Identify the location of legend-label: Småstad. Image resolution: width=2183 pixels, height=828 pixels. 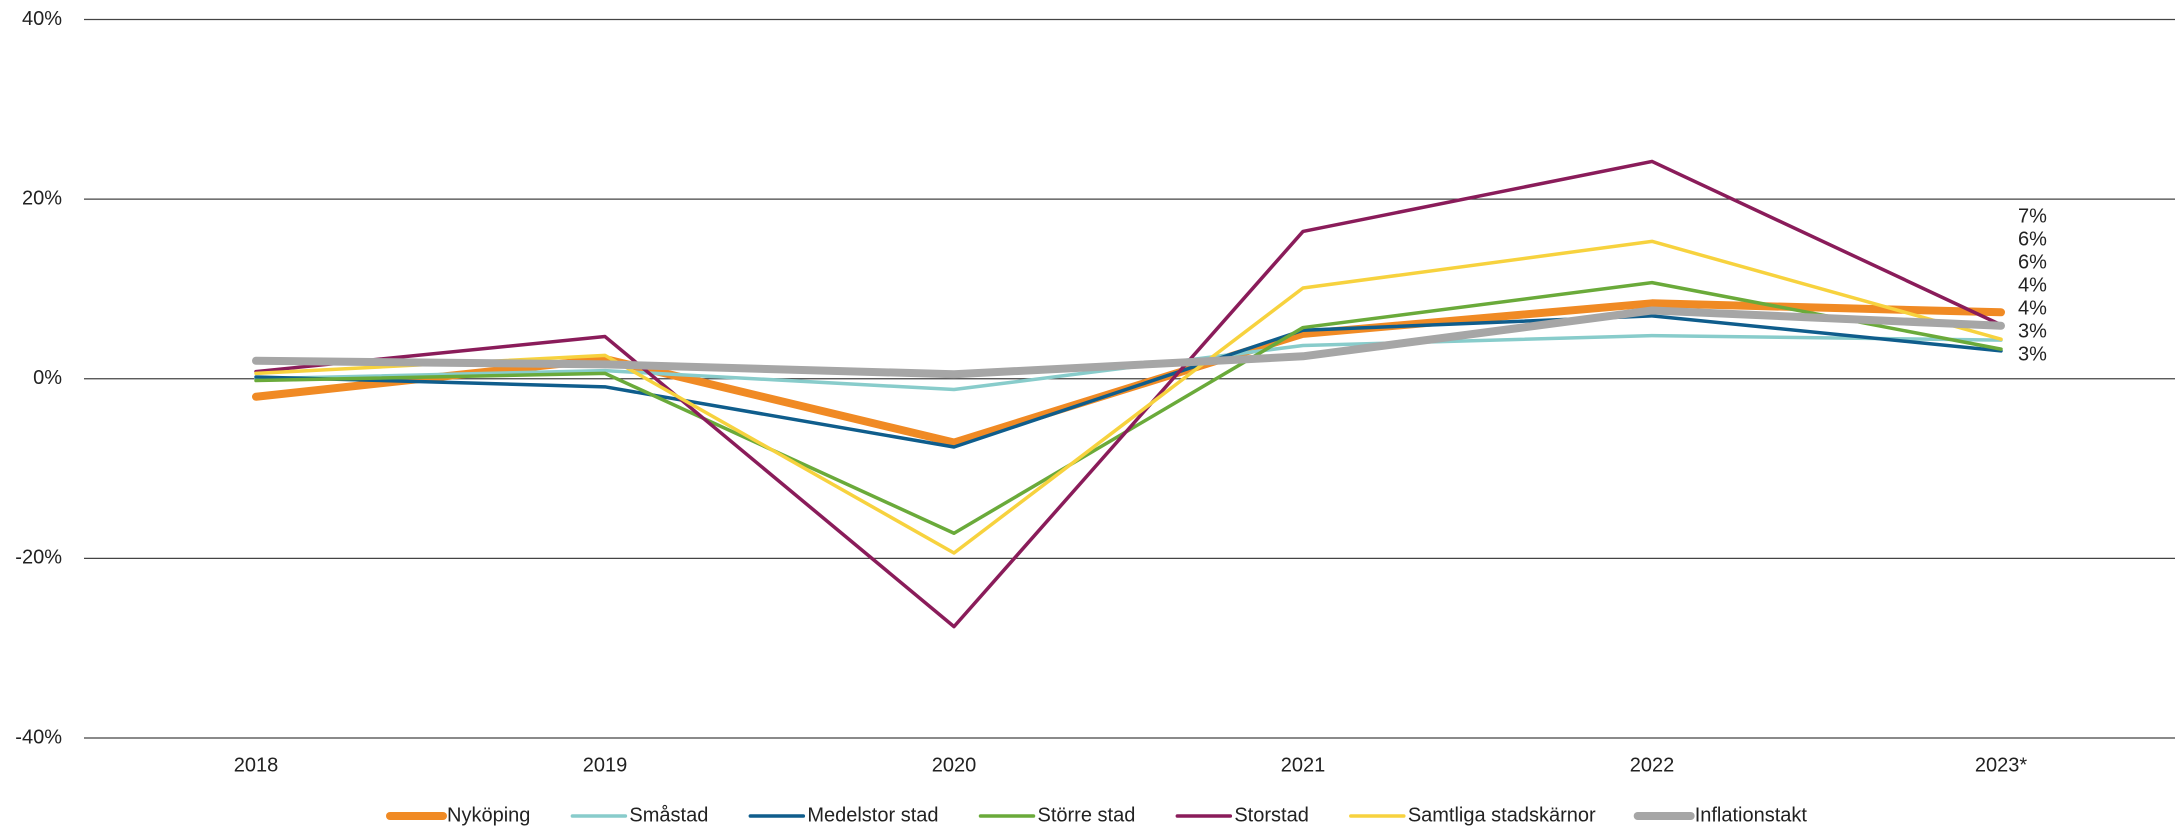
(668, 815).